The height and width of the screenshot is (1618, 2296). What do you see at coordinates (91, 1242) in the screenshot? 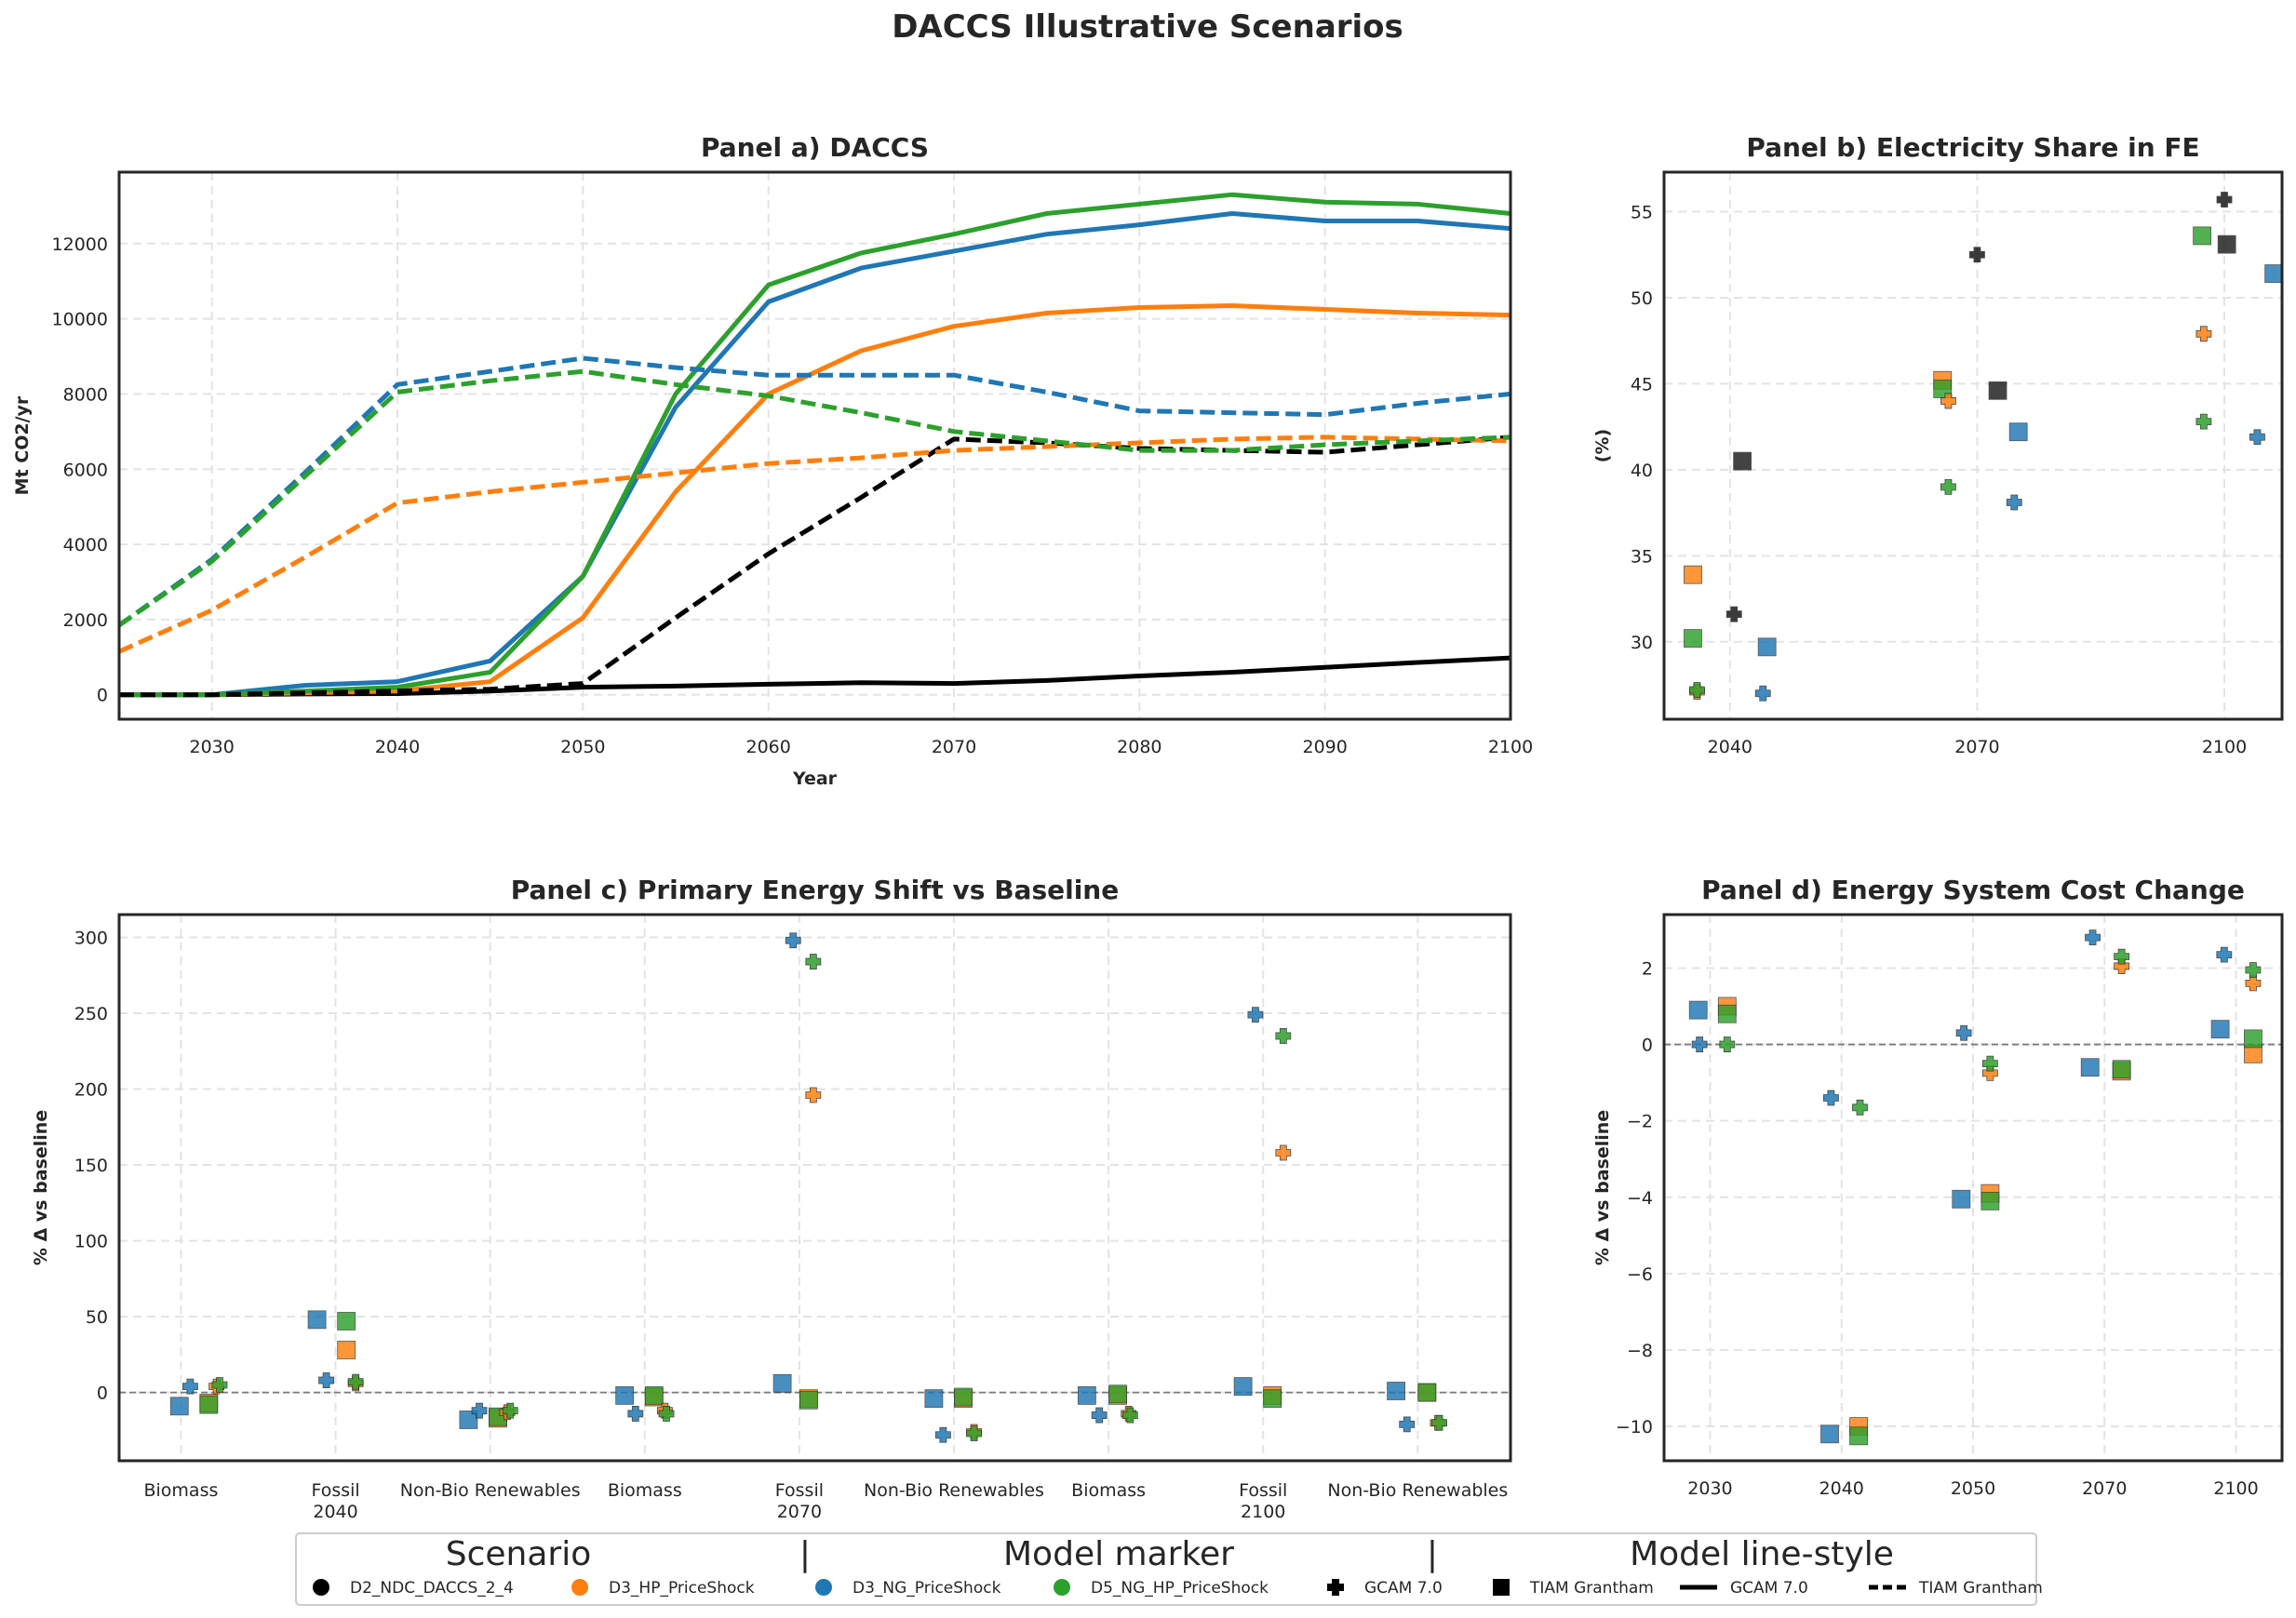
I see `y-tick-label: 100` at bounding box center [91, 1242].